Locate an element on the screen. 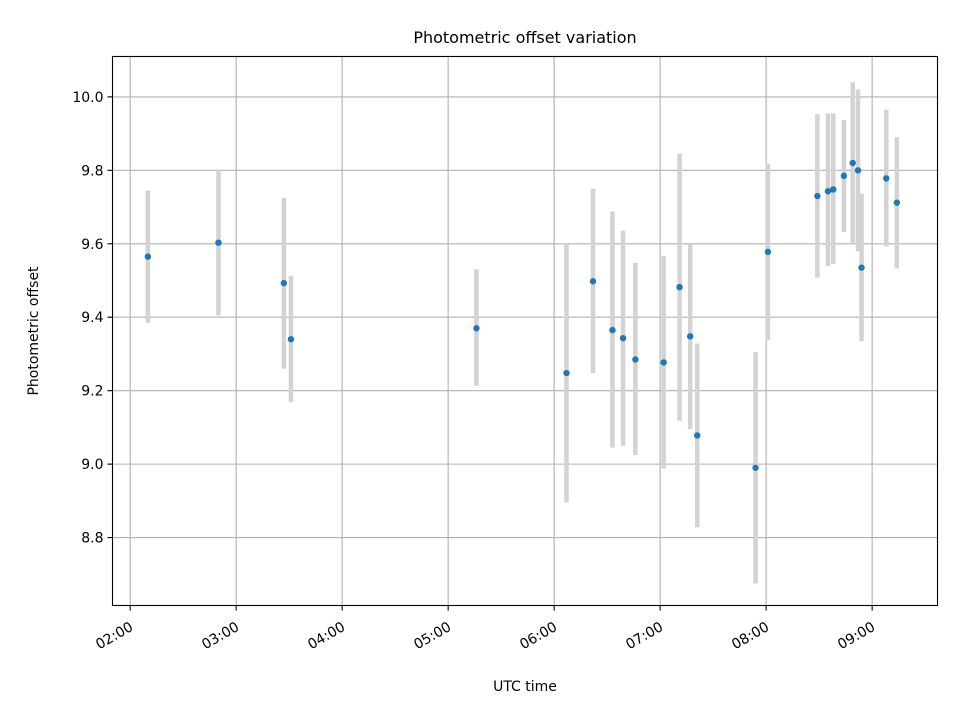 Image resolution: width=960 pixels, height=724 pixels. y-tick-label: 9.2 is located at coordinates (92, 392).